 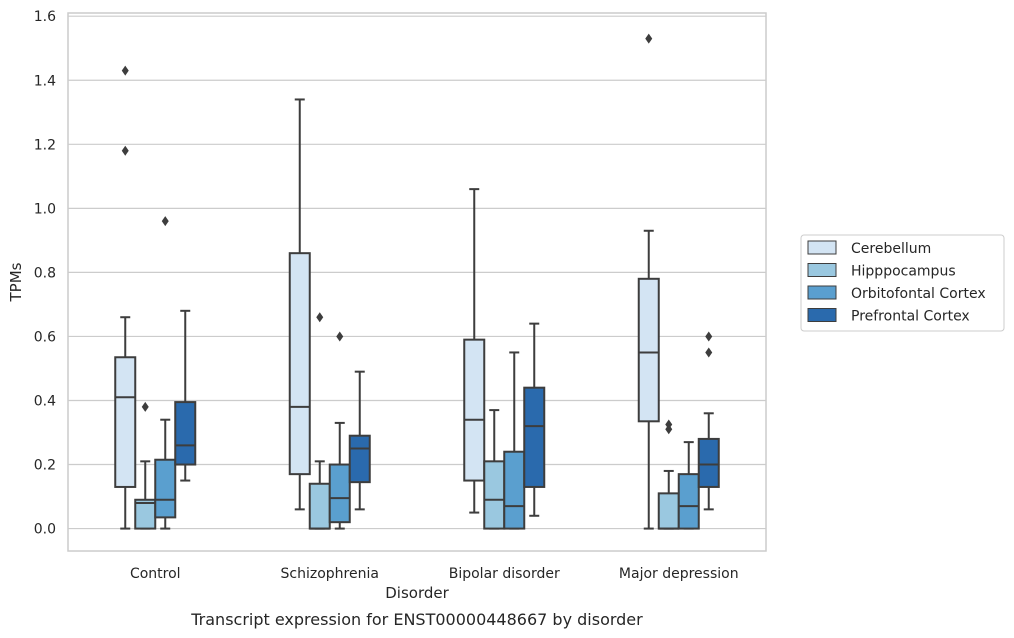 What do you see at coordinates (504, 574) in the screenshot?
I see `x-tick-label: Bipolar disorder` at bounding box center [504, 574].